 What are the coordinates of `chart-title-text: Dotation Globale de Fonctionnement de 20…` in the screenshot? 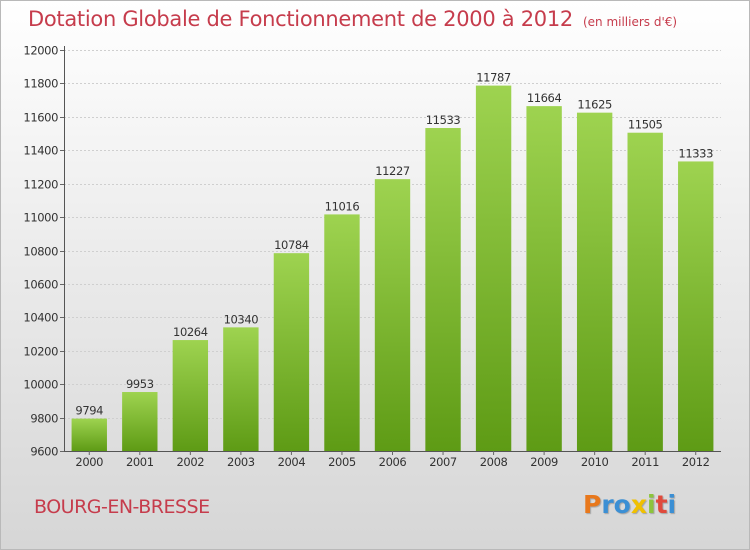 It's located at (300, 19).